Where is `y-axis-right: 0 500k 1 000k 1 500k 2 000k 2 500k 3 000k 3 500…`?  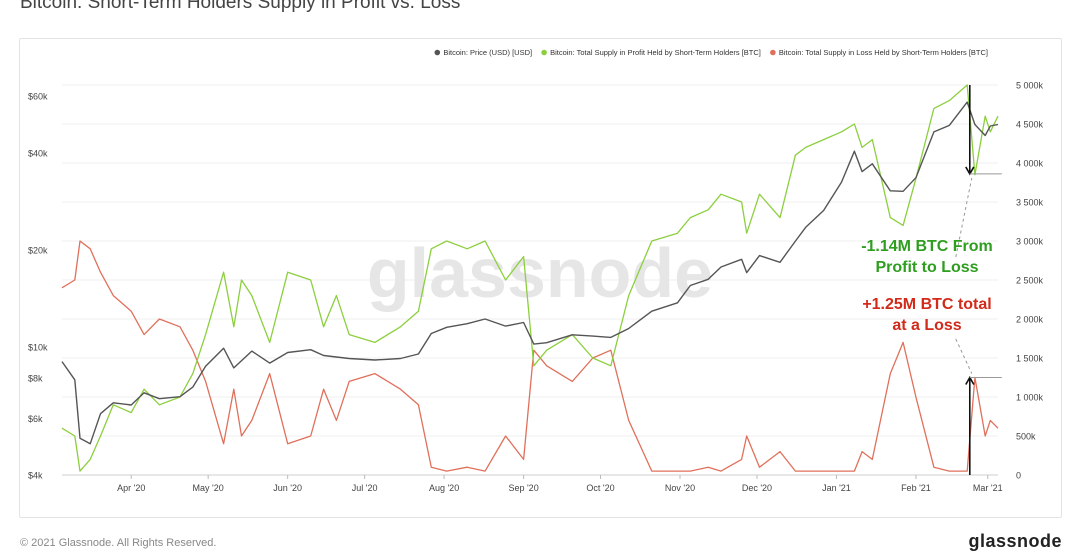
y-axis-right: 0 500k 1 000k 1 500k 2 000k 2 500k 3 000k 3 500… is located at coordinates (1030, 281).